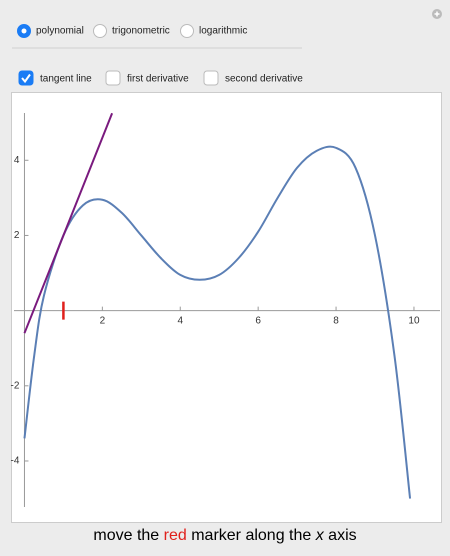  Describe the element at coordinates (175, 535) in the screenshot. I see `caption-part: red` at that location.